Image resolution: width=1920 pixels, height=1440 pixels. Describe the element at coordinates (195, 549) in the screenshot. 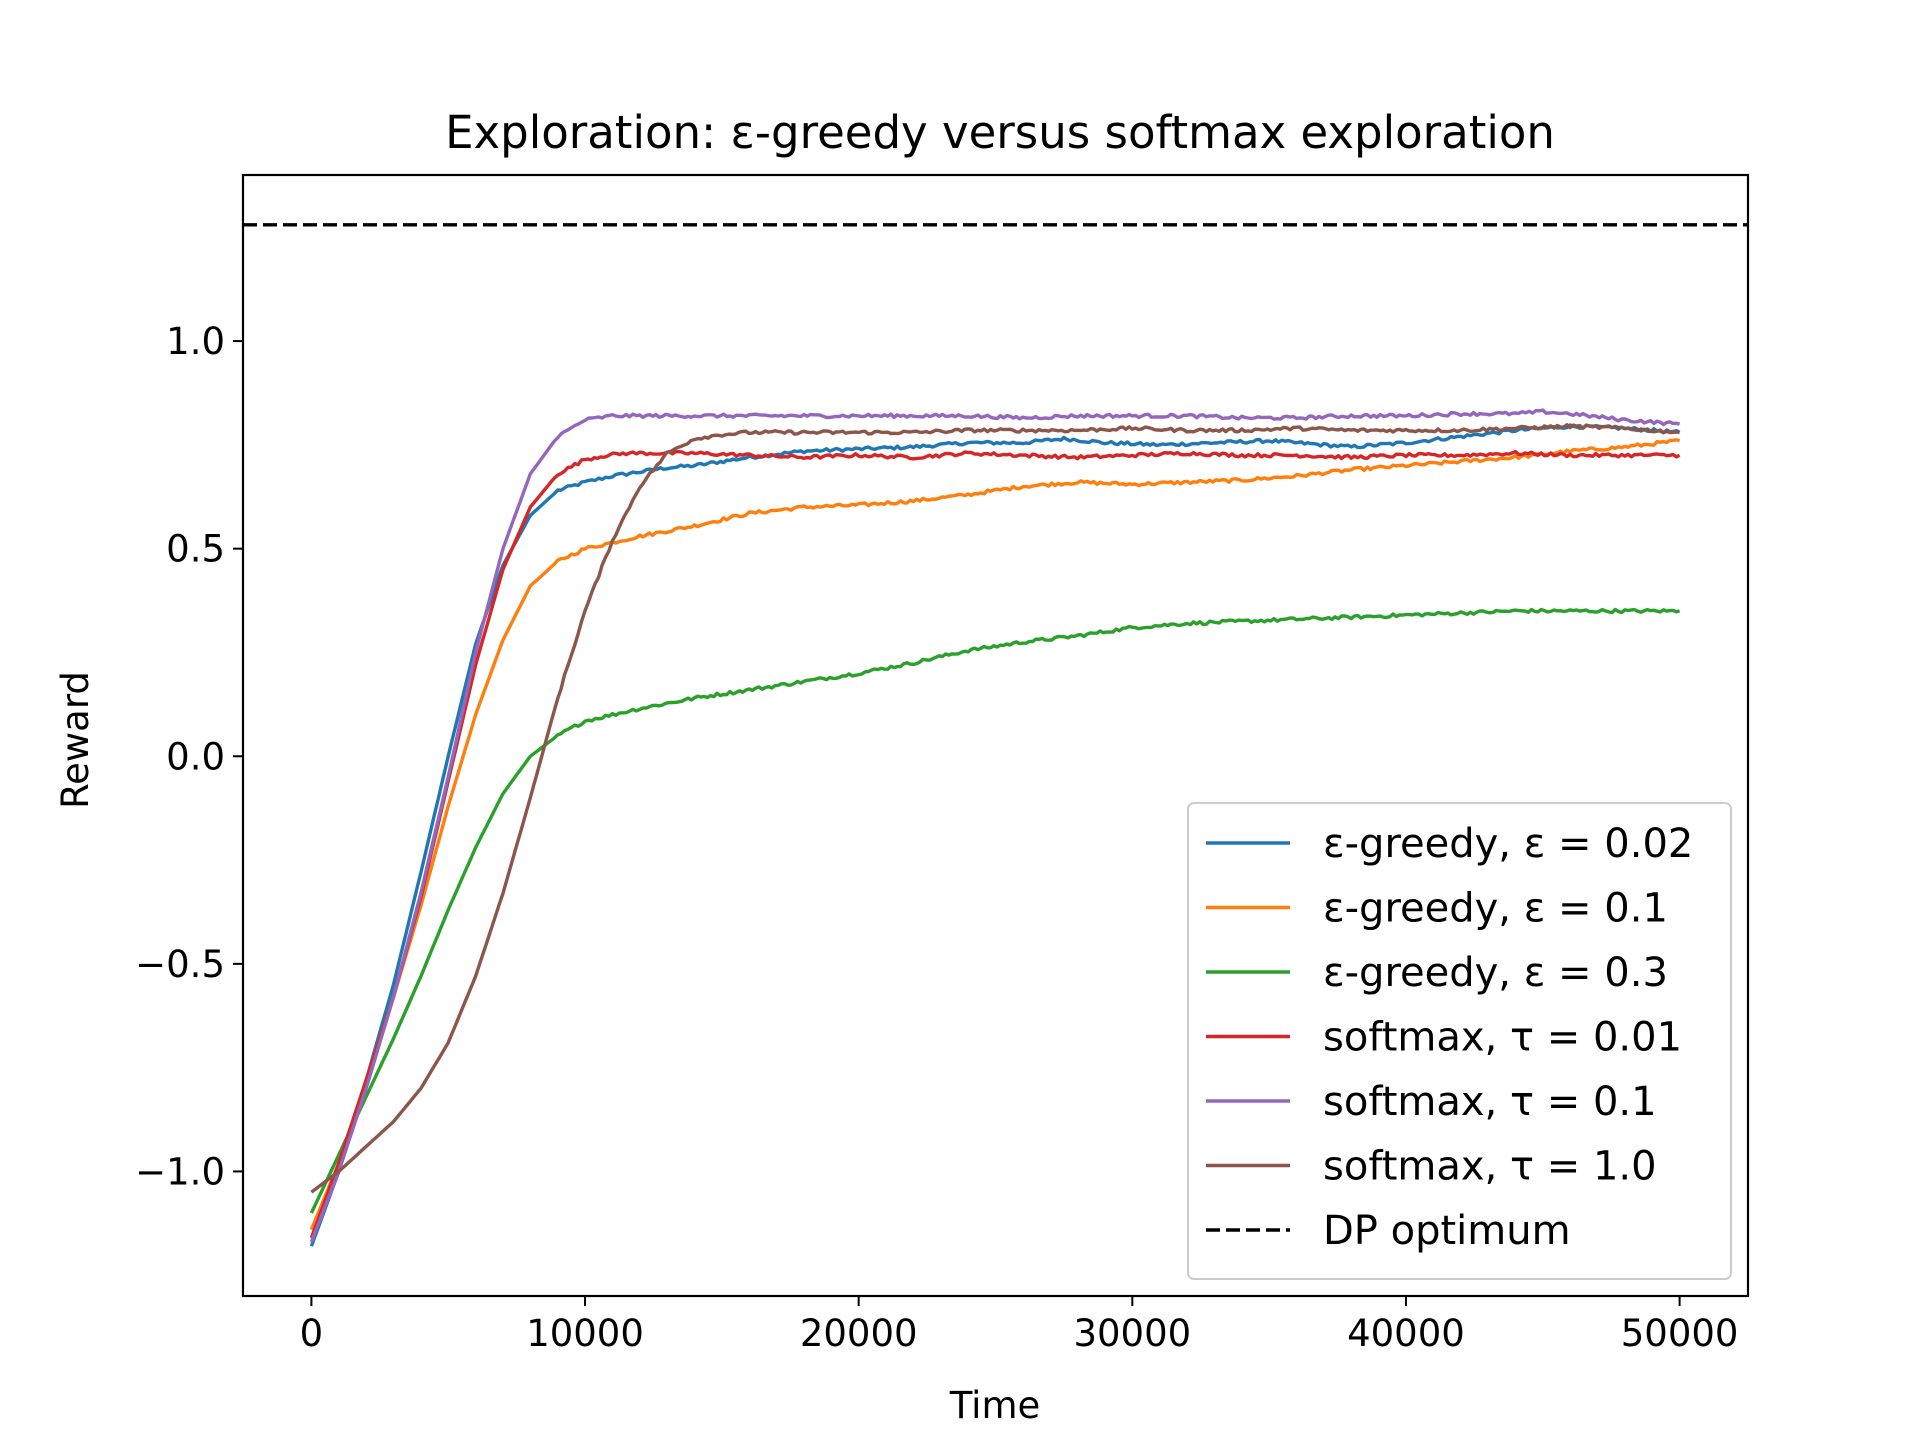

I see `y-tick-label: 0.5` at that location.